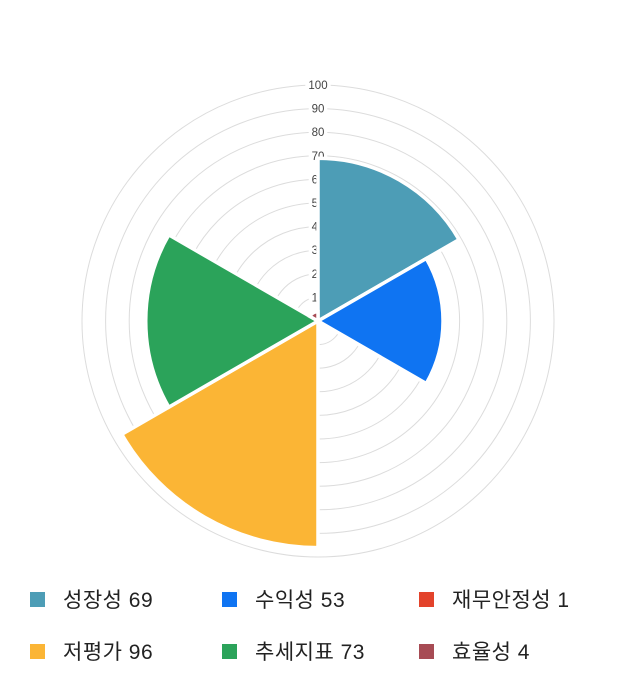 The width and height of the screenshot is (640, 700). Describe the element at coordinates (426, 599) in the screenshot. I see `legend-swatch-financial-stability` at that location.